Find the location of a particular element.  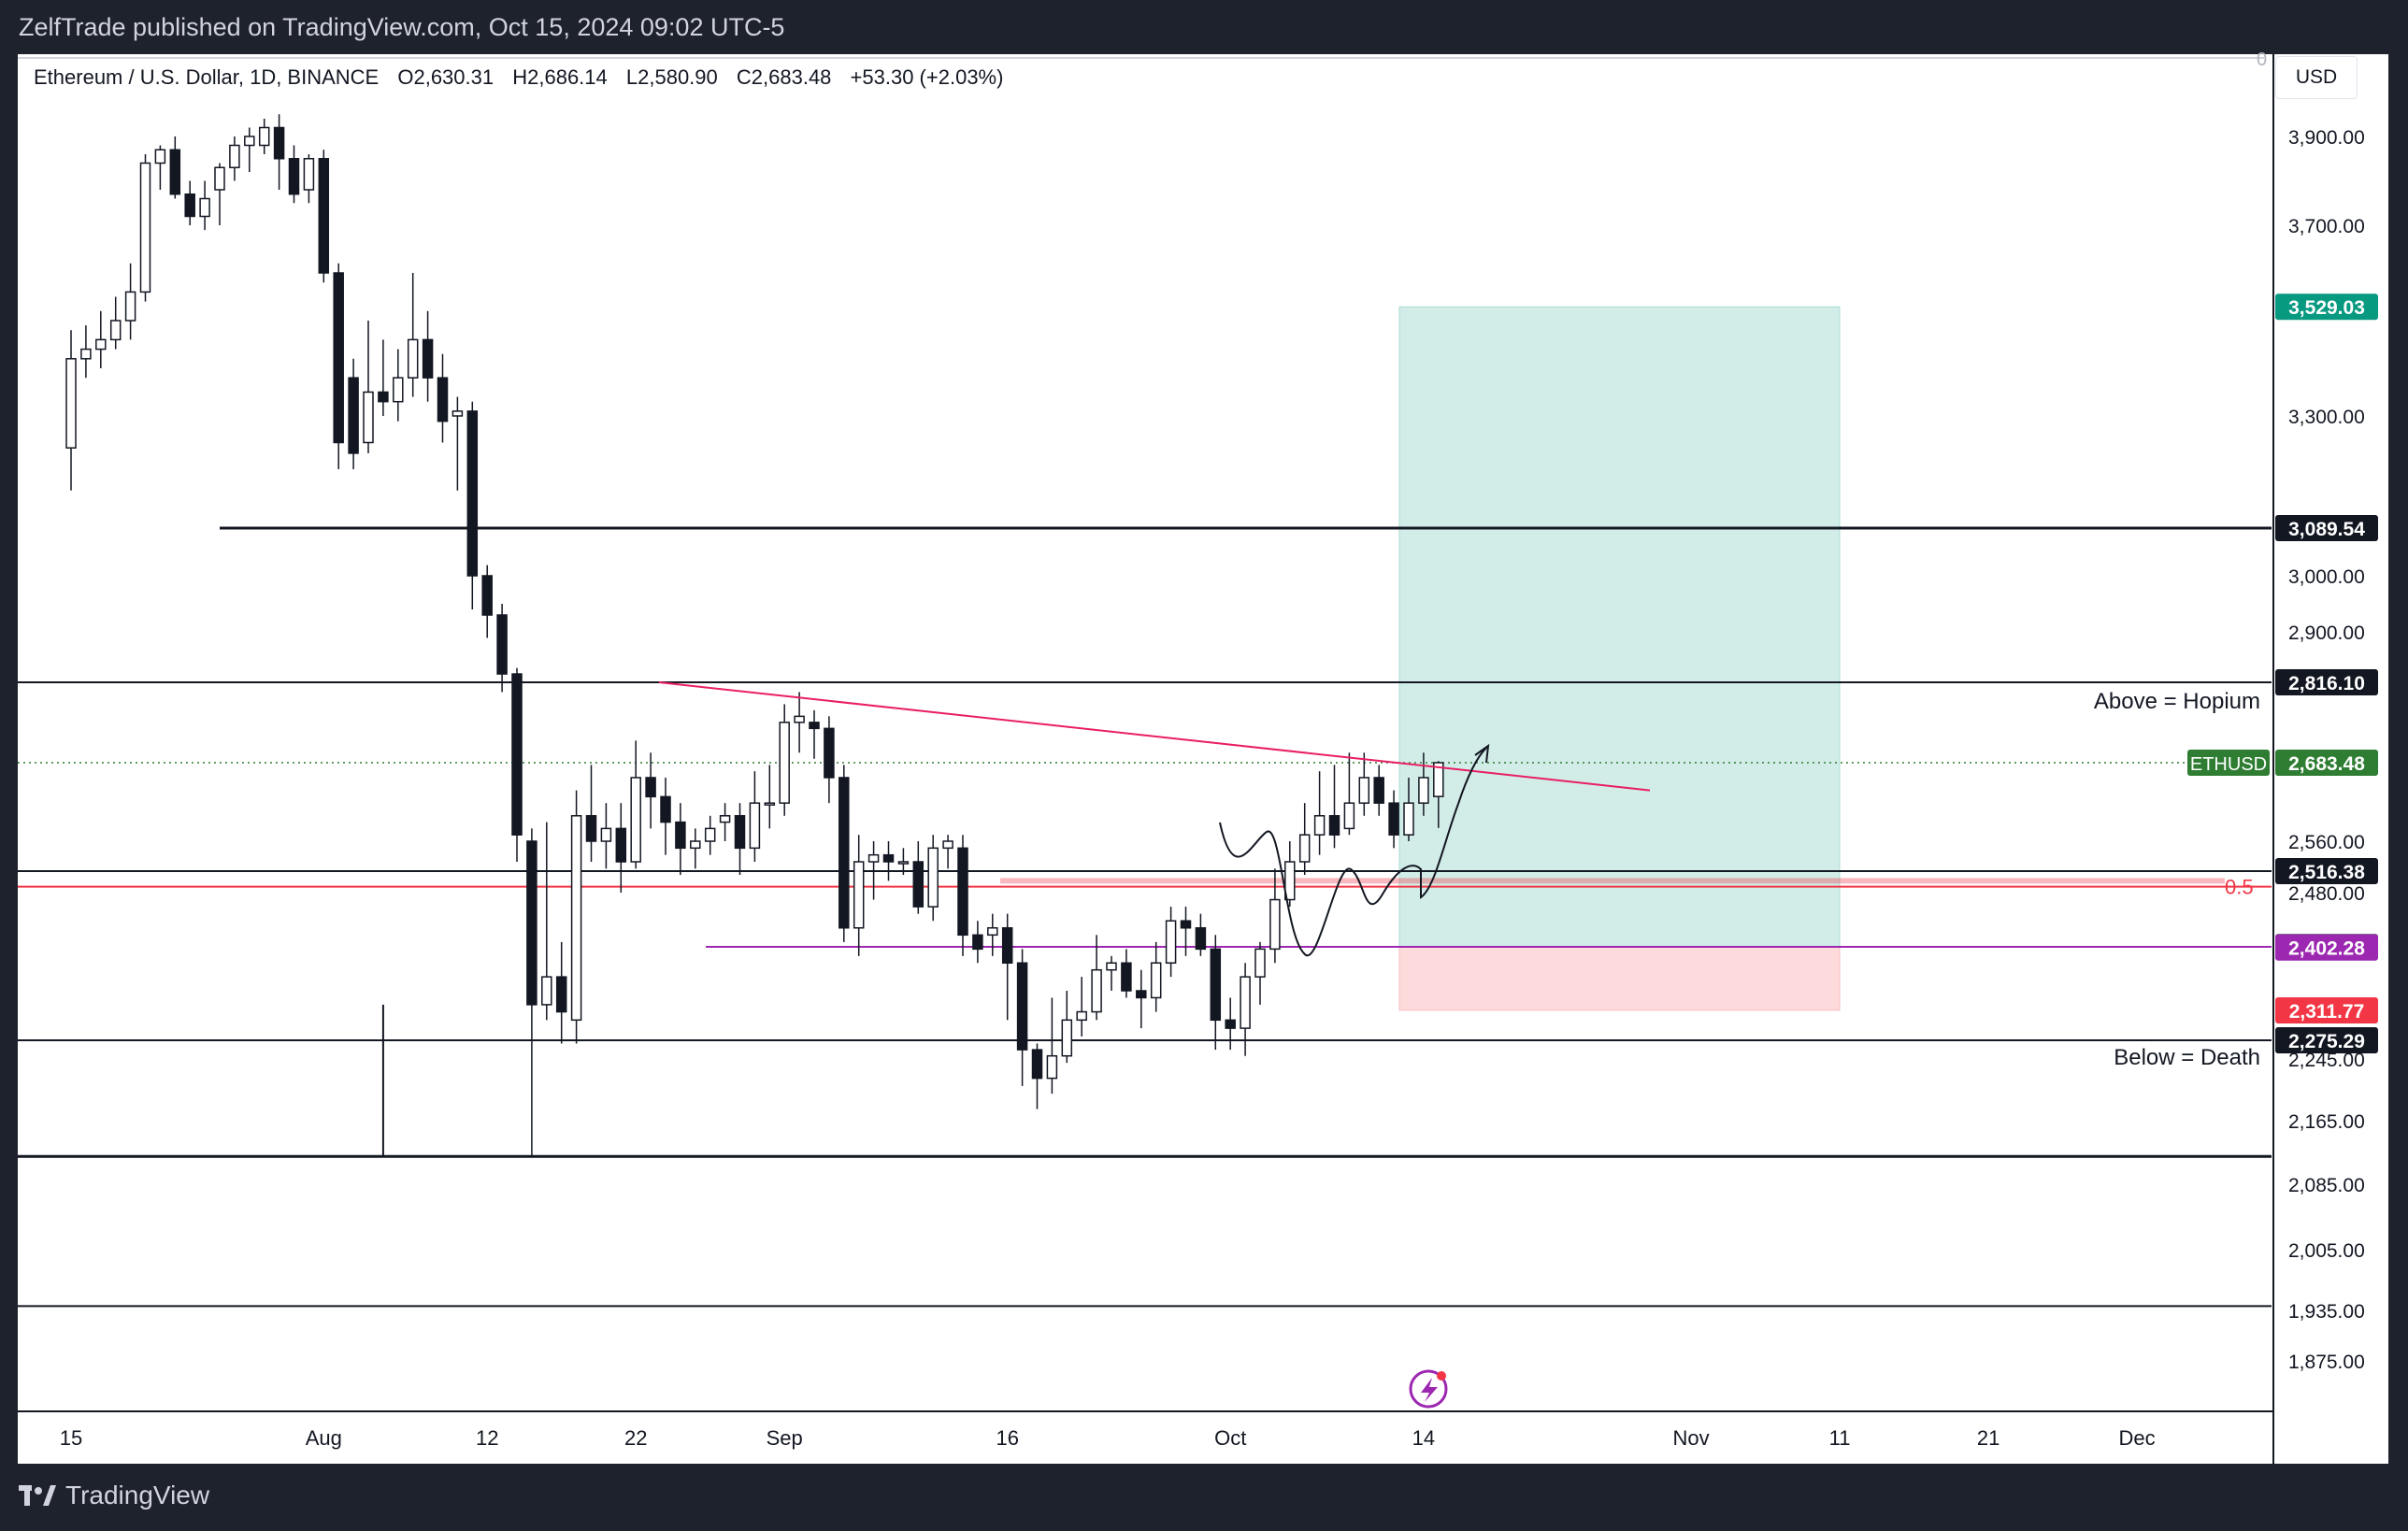

projection-path is located at coordinates (1353, 852).